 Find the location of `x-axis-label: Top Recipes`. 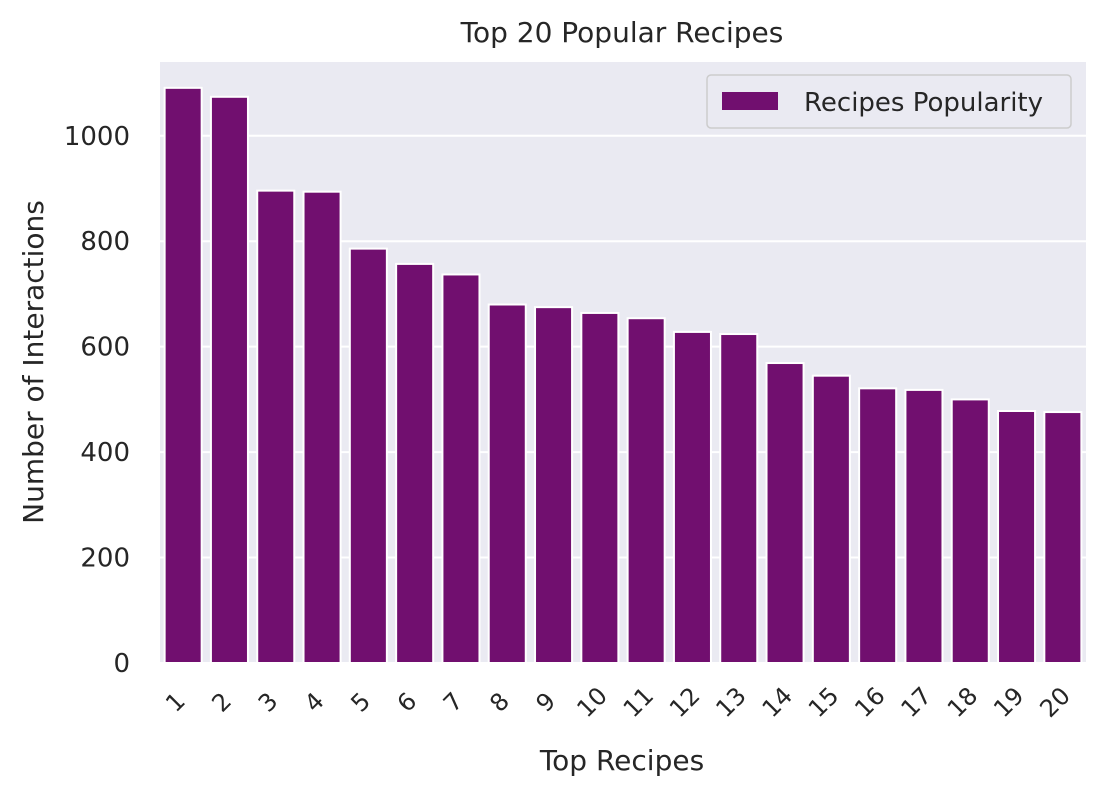

x-axis-label: Top Recipes is located at coordinates (621, 760).